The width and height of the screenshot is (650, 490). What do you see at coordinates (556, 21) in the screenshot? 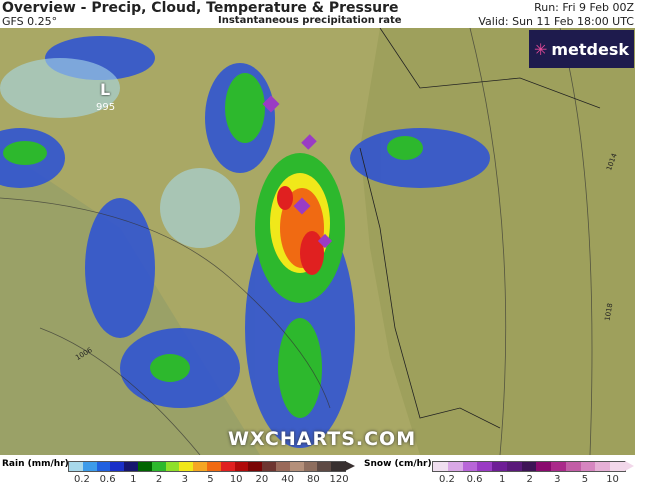
I see `valid-time: Valid: Sun 11 Feb 18:00 UTC` at bounding box center [556, 21].